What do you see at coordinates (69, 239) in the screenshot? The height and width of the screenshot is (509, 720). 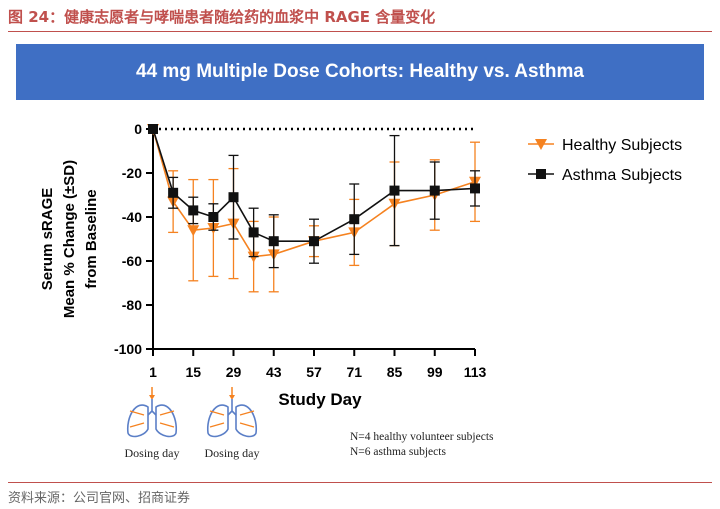 I see `y-axis-label-line: Mean % Change (±SD)` at bounding box center [69, 239].